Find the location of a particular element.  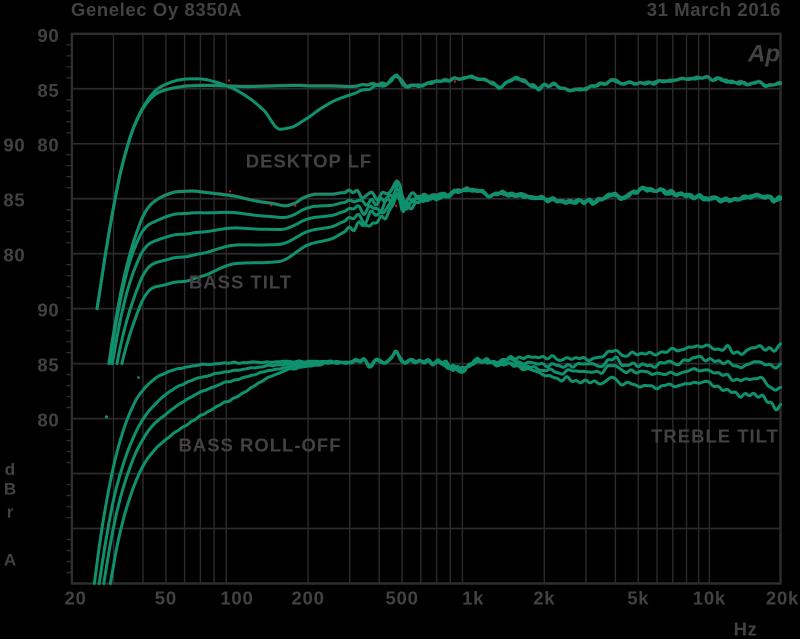

svg-text: 500 is located at coordinates (401, 598).